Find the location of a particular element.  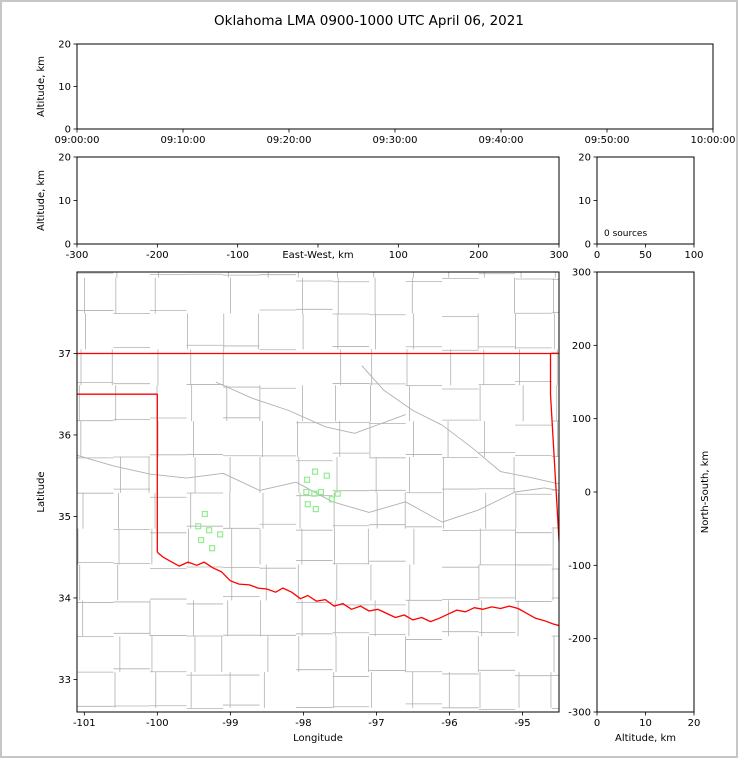

x-axis-label-ns-height: Altitude, km is located at coordinates (645, 738).